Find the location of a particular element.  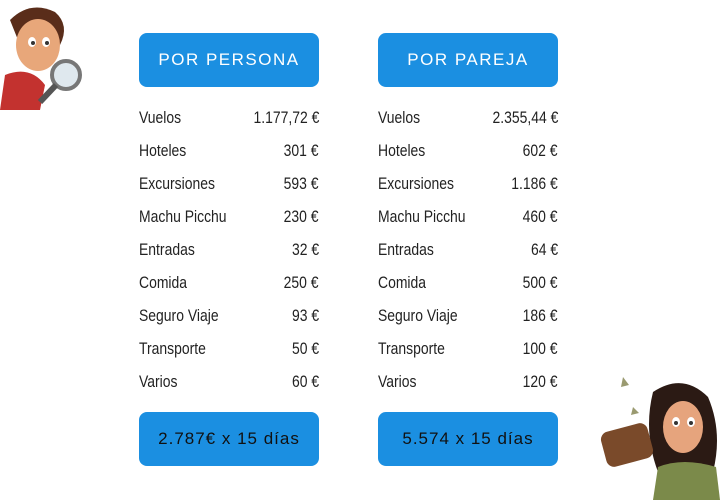

cost-row: Comida 250 € is located at coordinates (229, 283).